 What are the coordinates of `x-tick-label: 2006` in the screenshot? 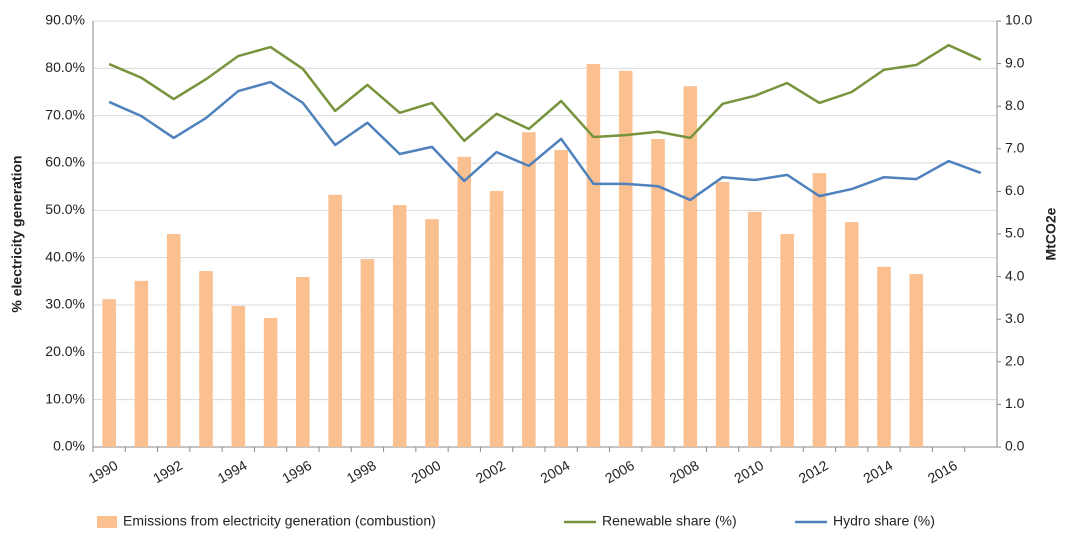 It's located at (619, 472).